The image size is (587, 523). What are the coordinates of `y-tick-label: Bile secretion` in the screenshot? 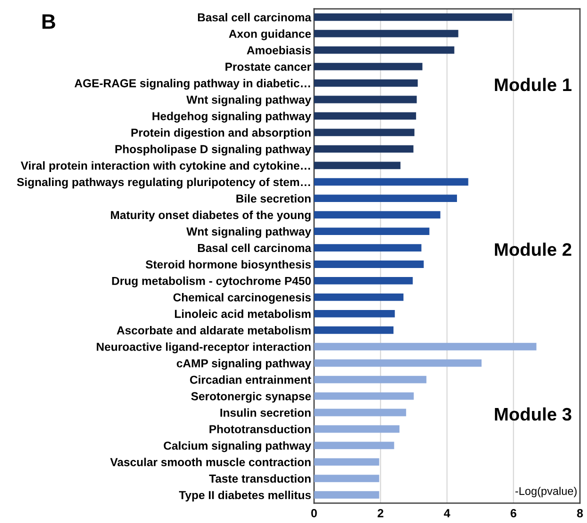 It's located at (273, 198).